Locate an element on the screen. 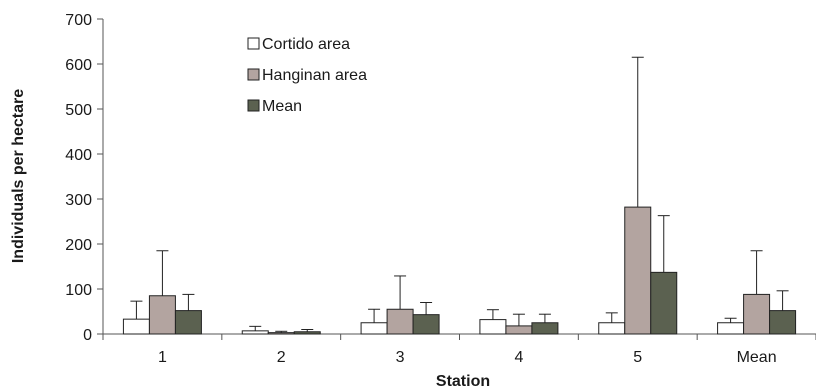 This screenshot has width=816, height=391. y-tick-label: 200 is located at coordinates (78, 245).